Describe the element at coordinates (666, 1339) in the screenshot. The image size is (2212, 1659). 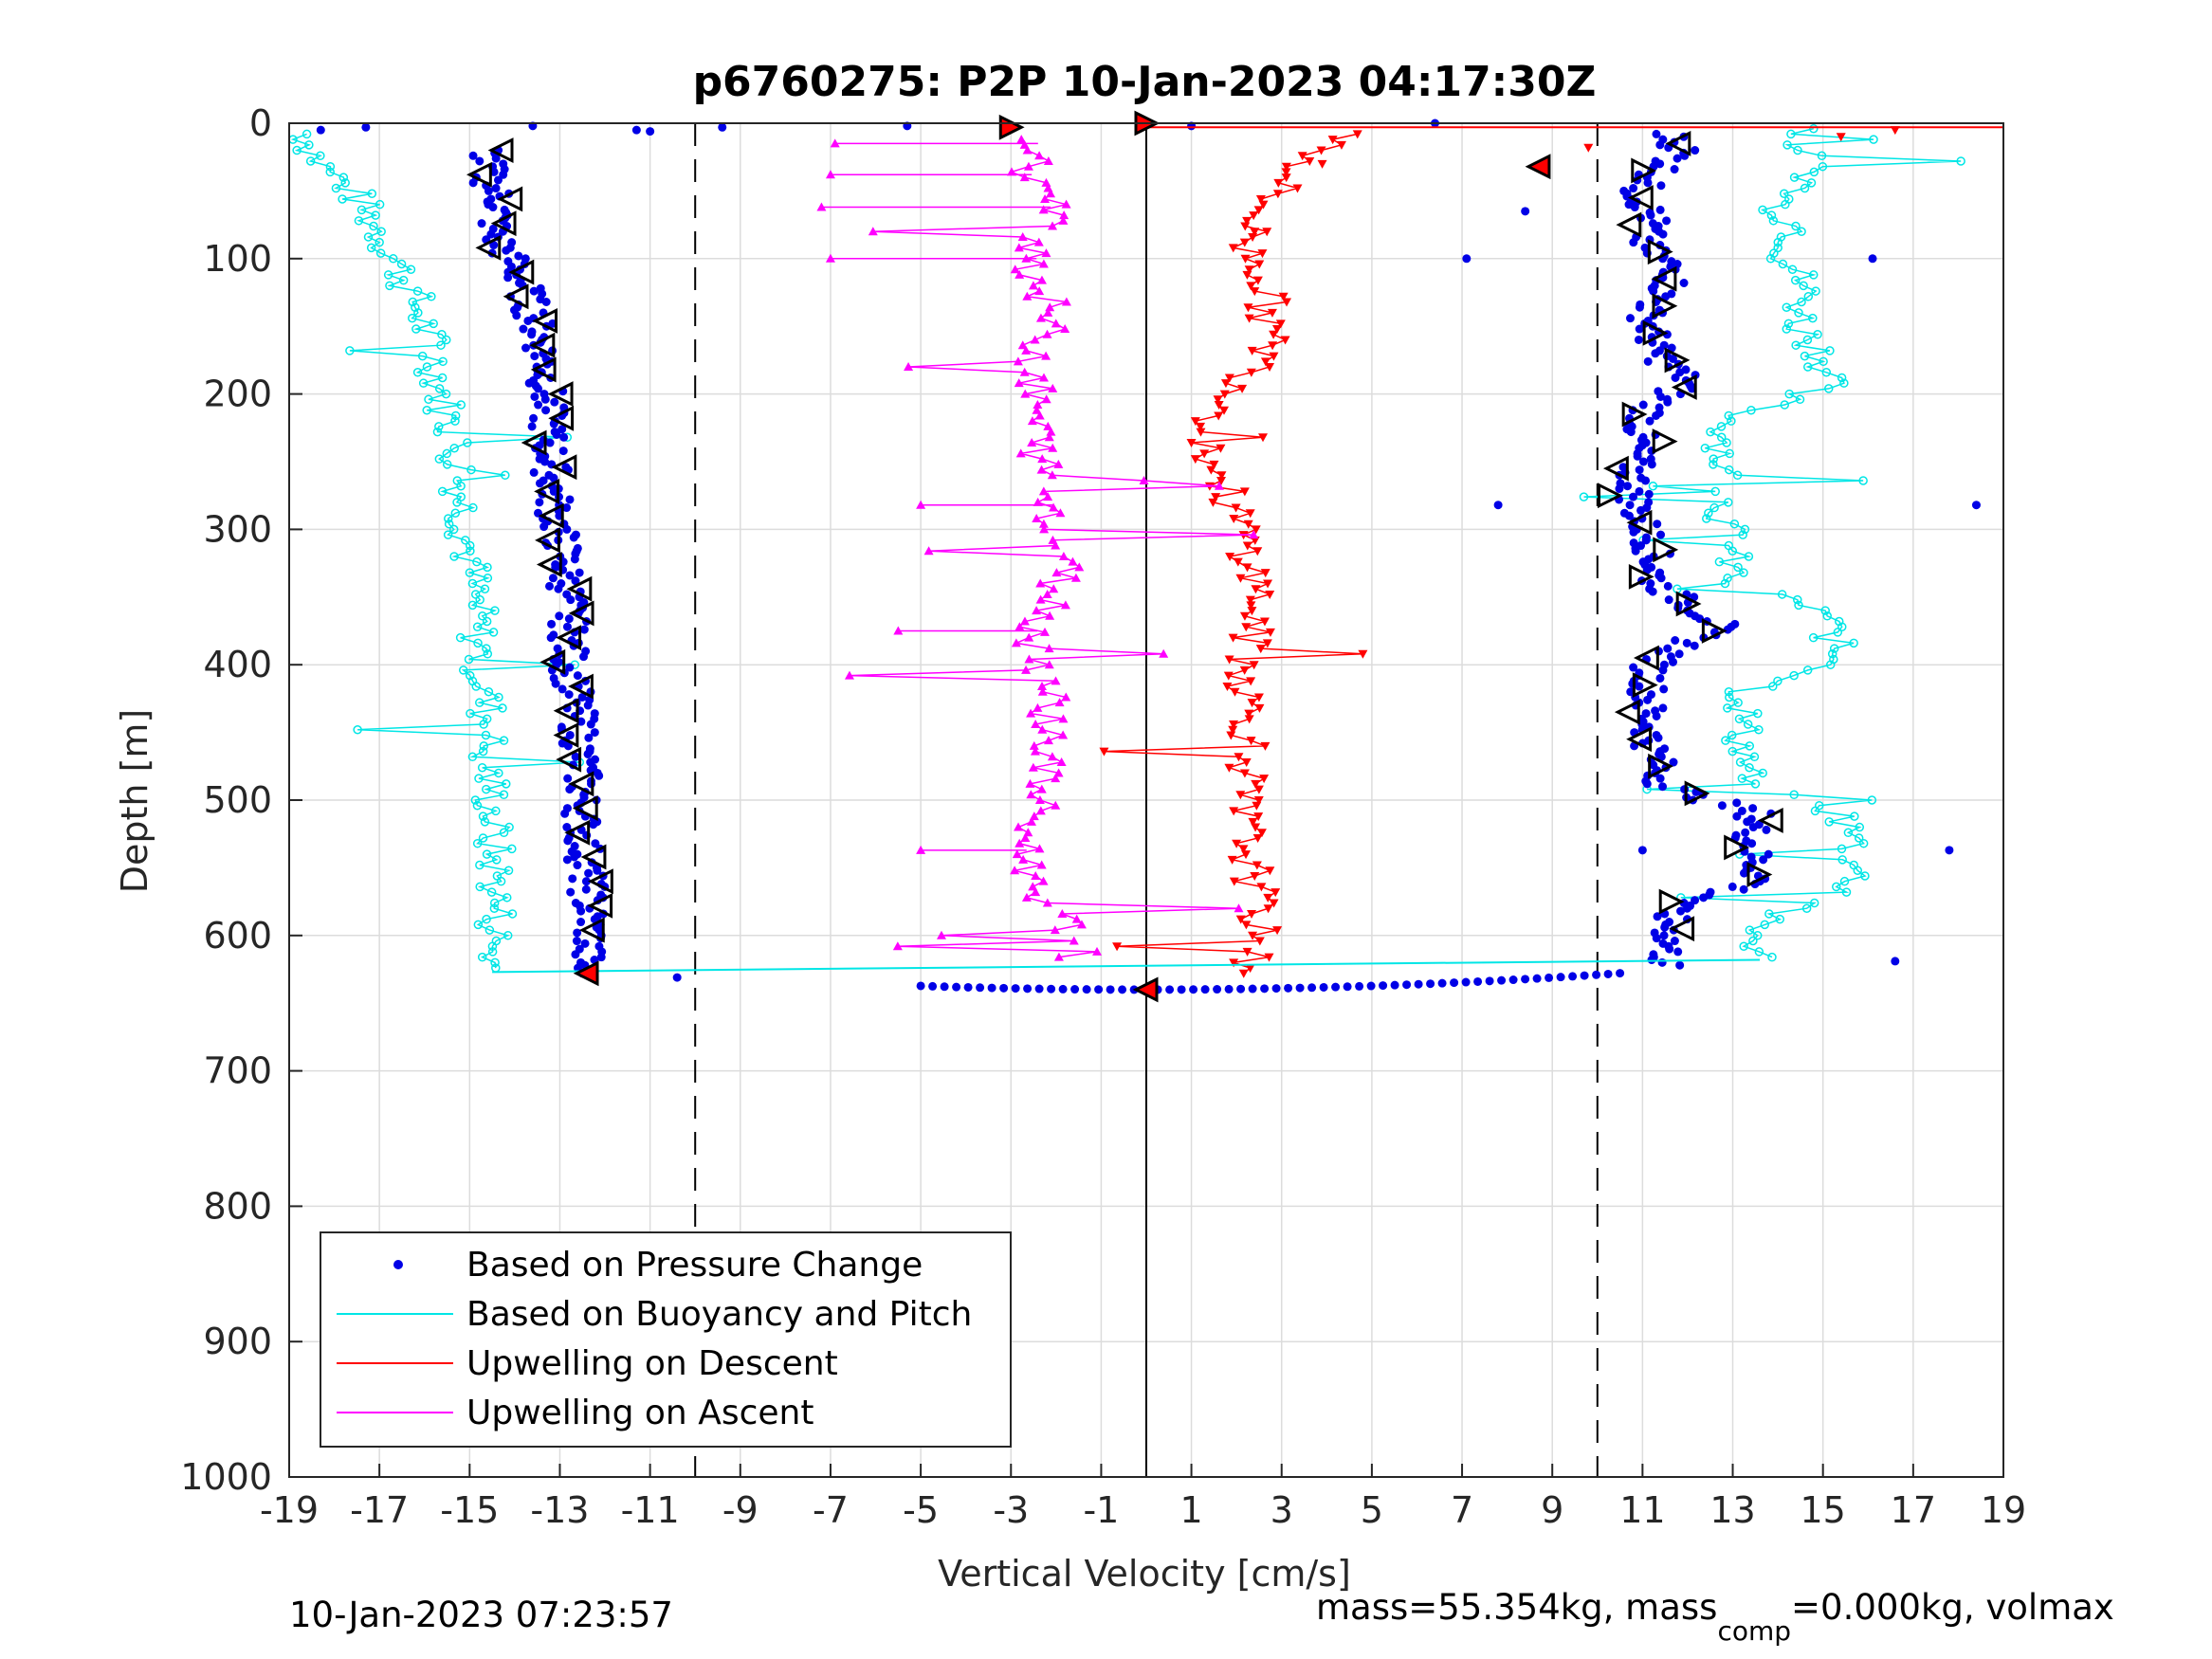
I see `legend-box` at that location.